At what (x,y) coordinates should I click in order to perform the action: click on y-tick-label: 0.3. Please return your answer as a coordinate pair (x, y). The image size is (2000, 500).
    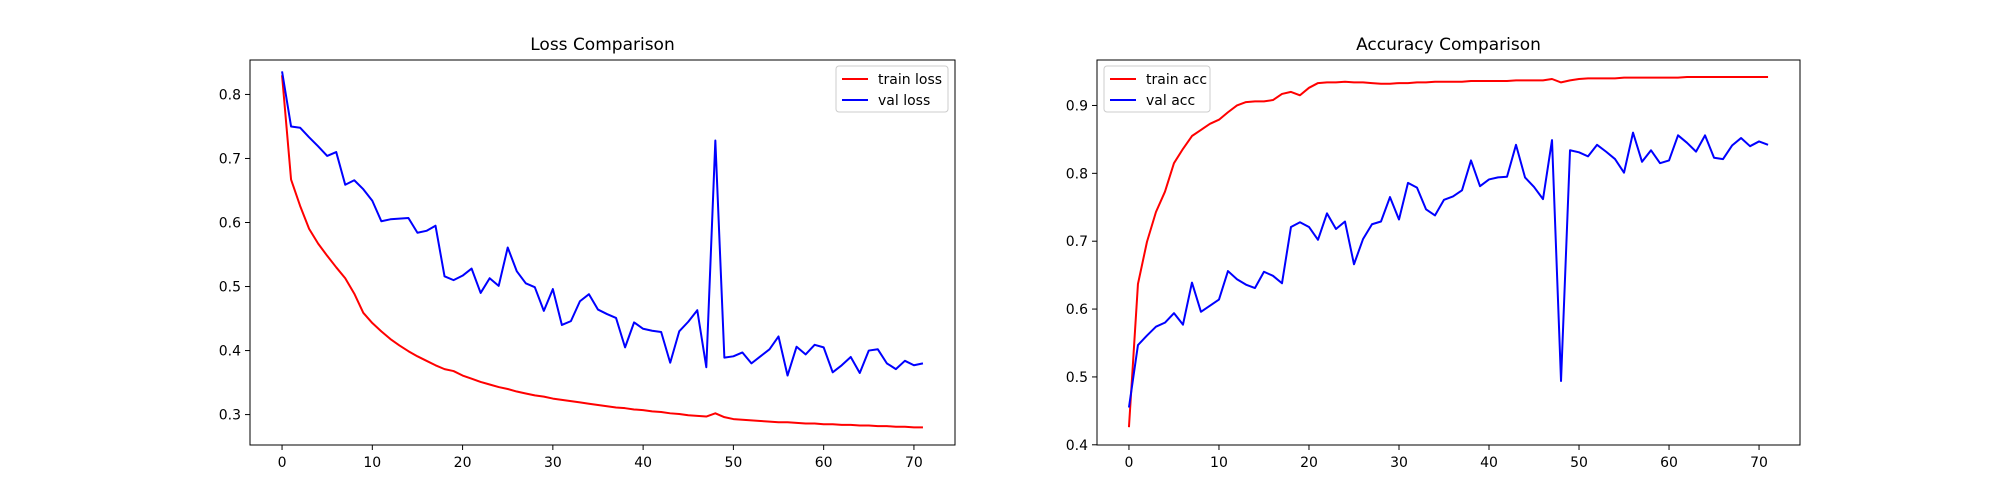
    Looking at the image, I should click on (230, 416).